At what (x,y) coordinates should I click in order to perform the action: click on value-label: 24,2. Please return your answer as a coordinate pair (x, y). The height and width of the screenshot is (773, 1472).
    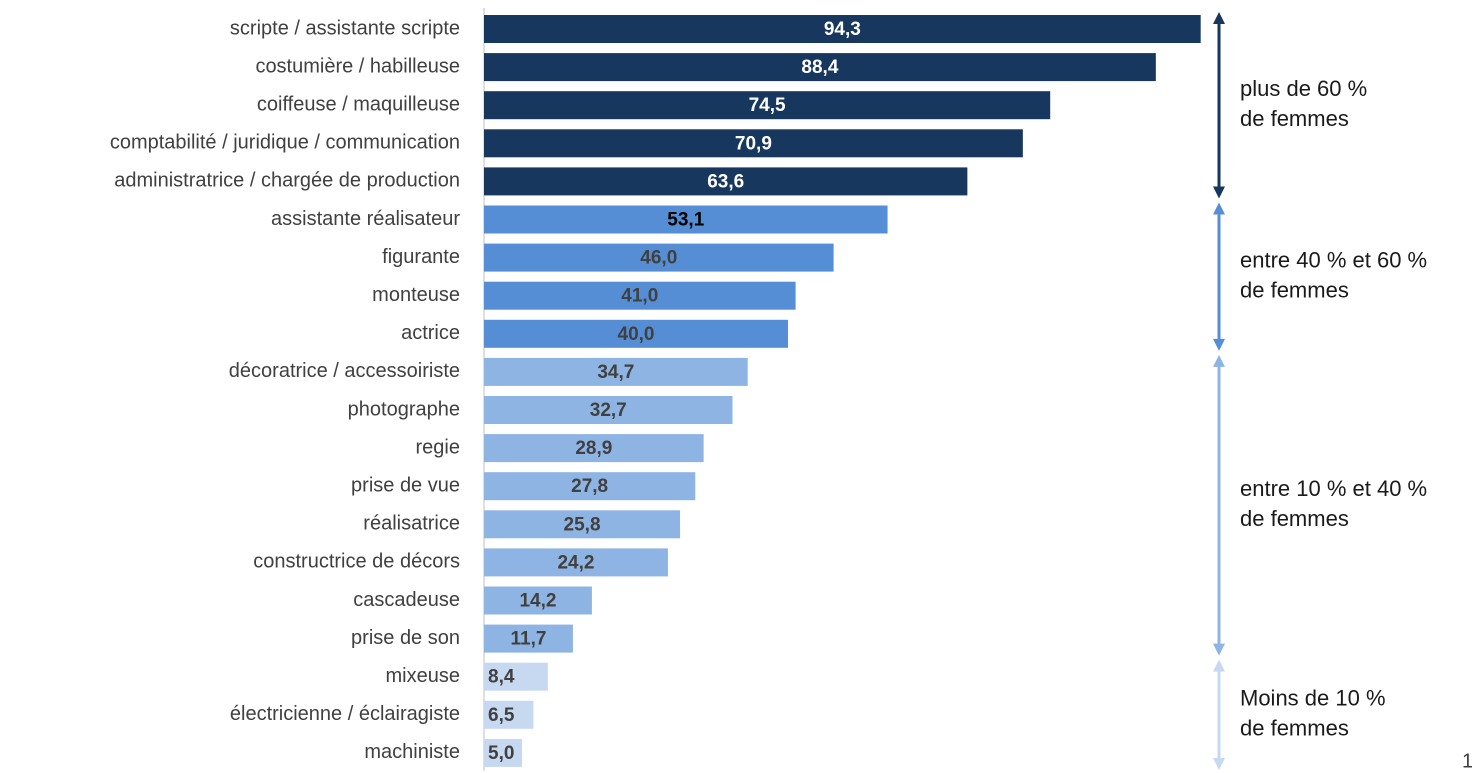
    Looking at the image, I should click on (575, 562).